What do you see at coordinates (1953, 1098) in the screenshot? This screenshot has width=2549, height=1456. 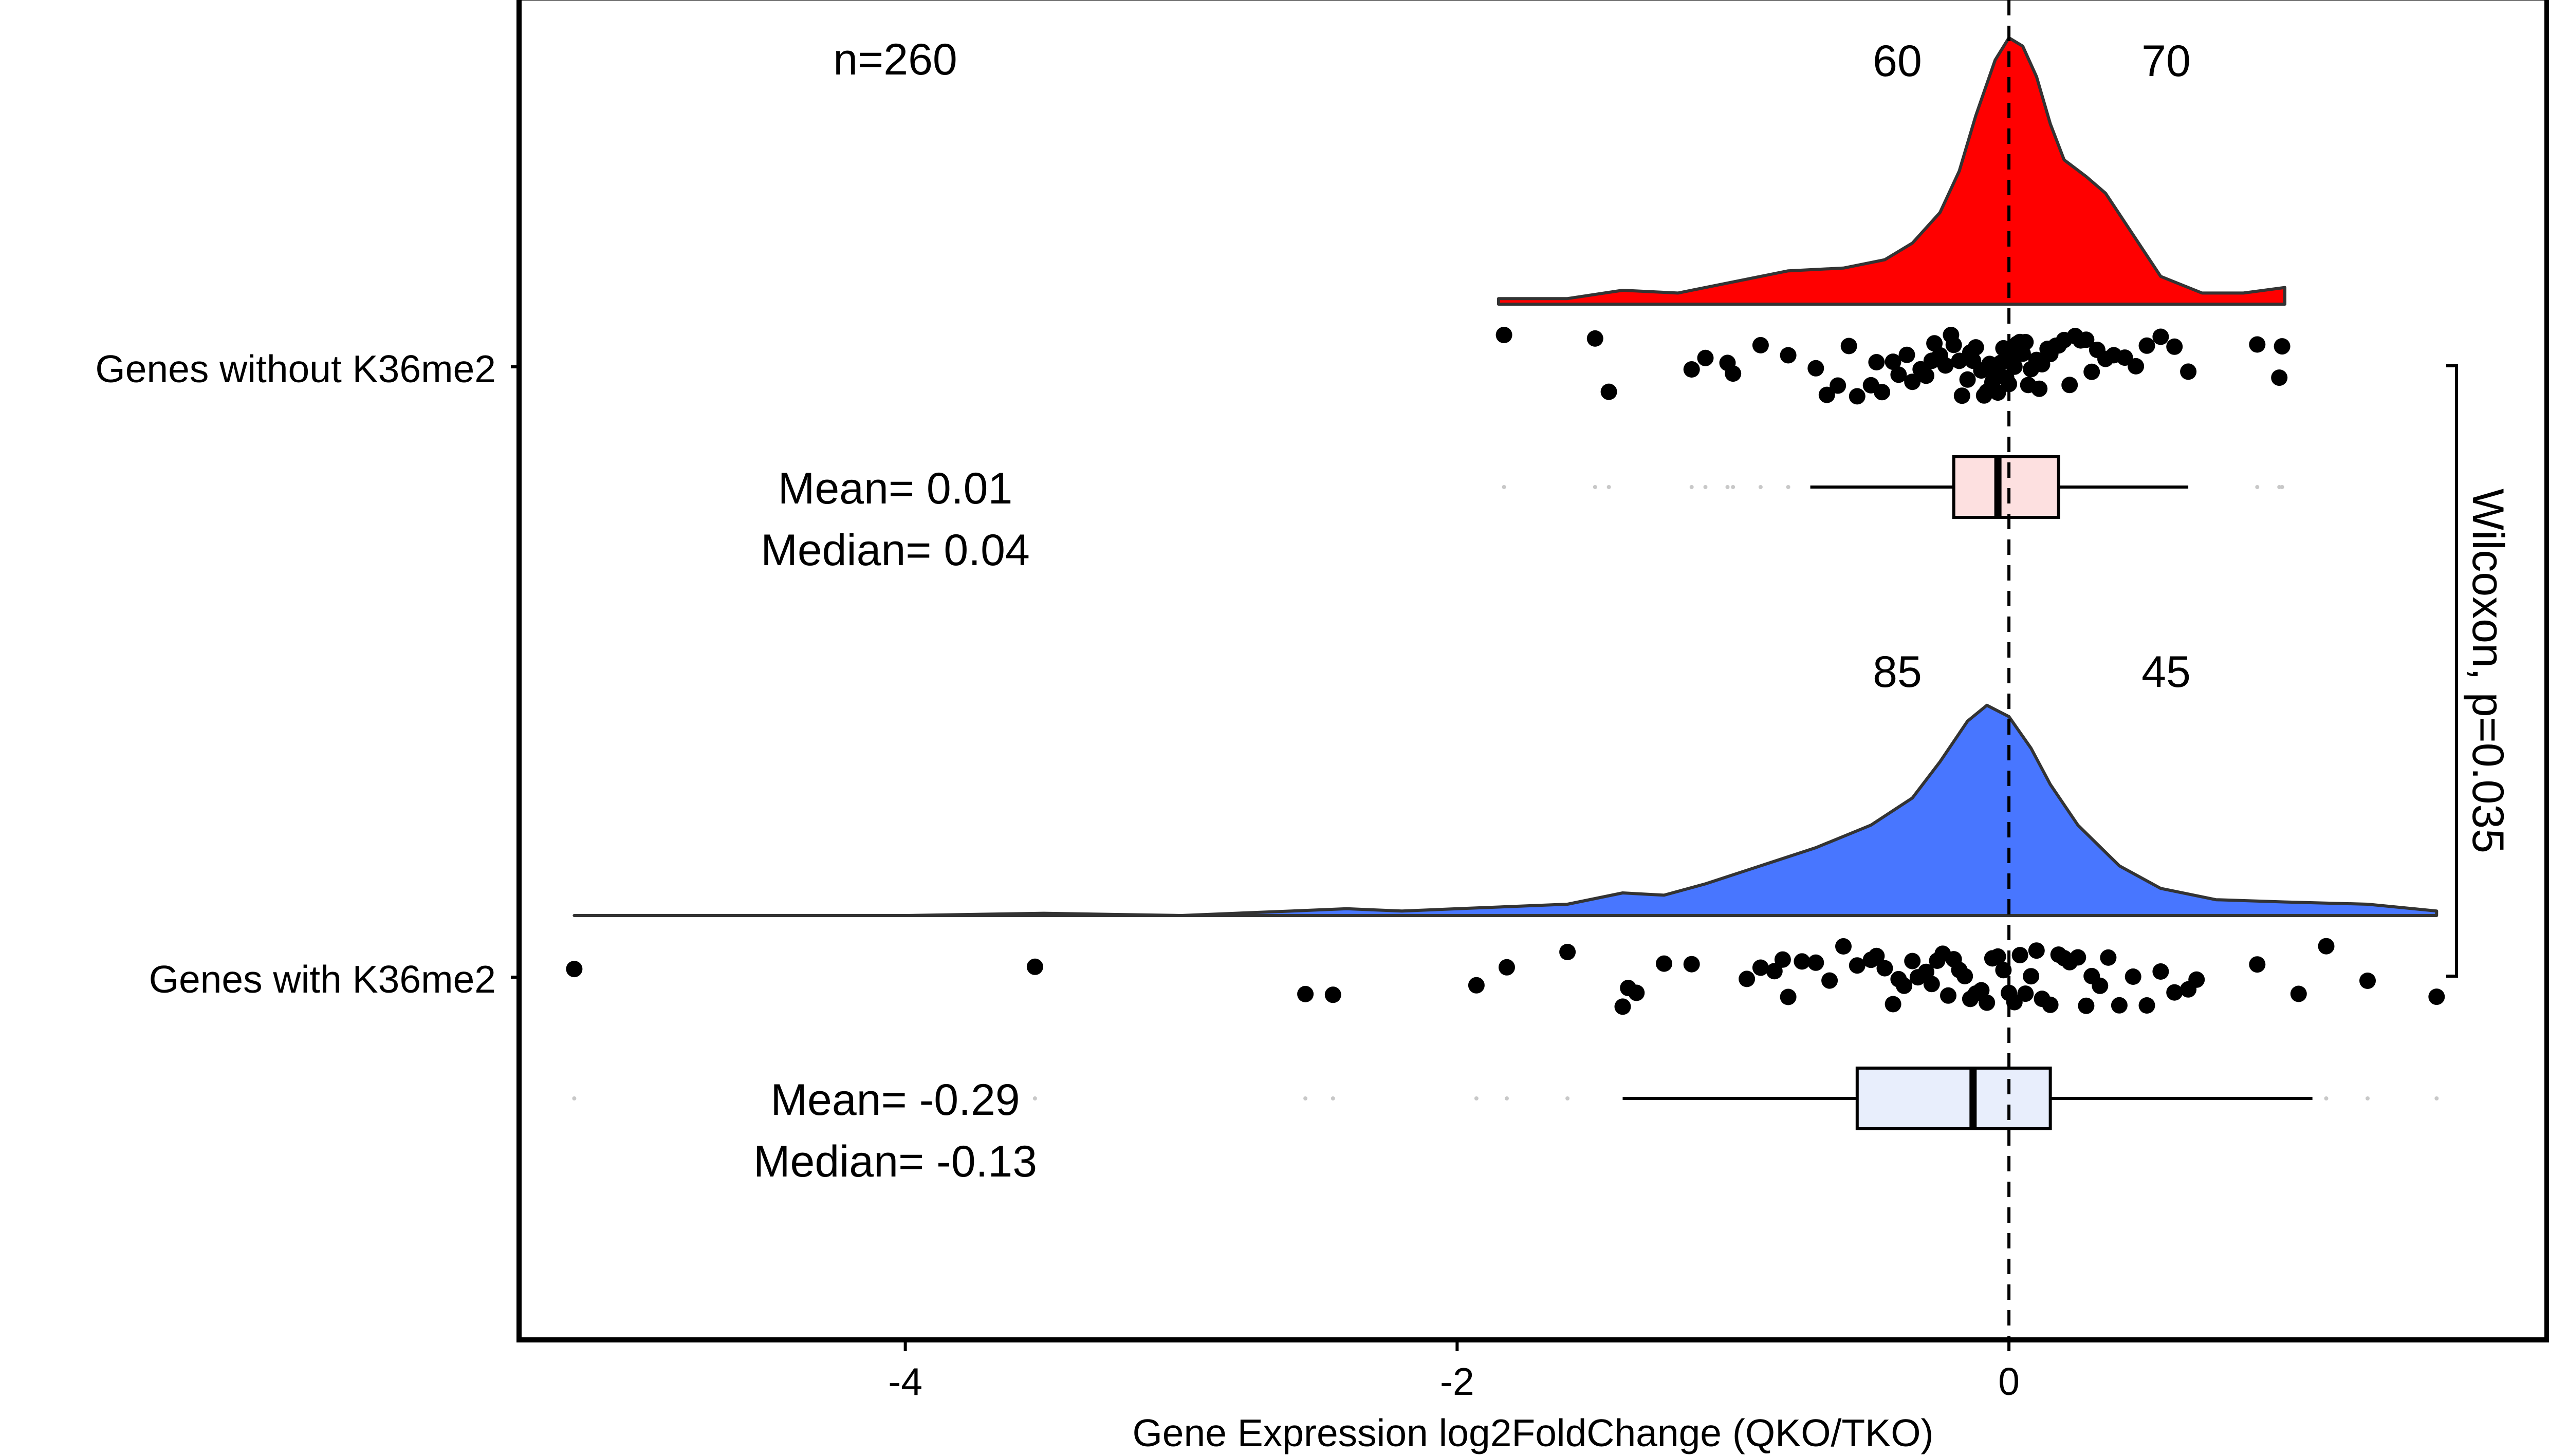 I see `box` at bounding box center [1953, 1098].